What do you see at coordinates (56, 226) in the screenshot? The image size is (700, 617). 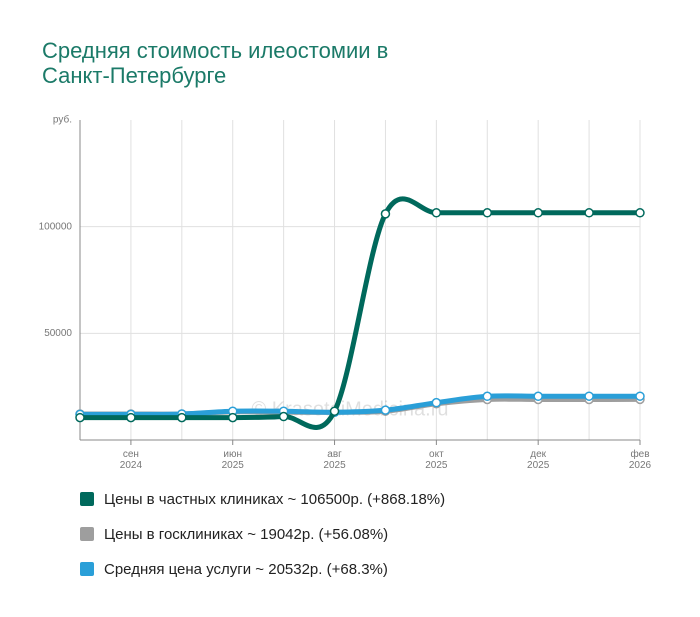 I see `y-tick-label: 100000` at bounding box center [56, 226].